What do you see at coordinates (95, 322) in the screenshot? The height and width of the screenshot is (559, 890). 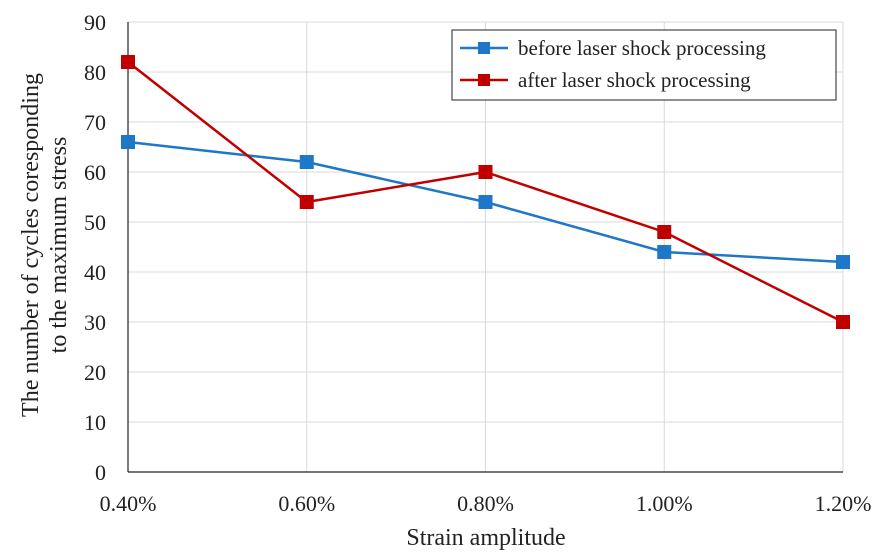 I see `y-tick-label: 30` at bounding box center [95, 322].